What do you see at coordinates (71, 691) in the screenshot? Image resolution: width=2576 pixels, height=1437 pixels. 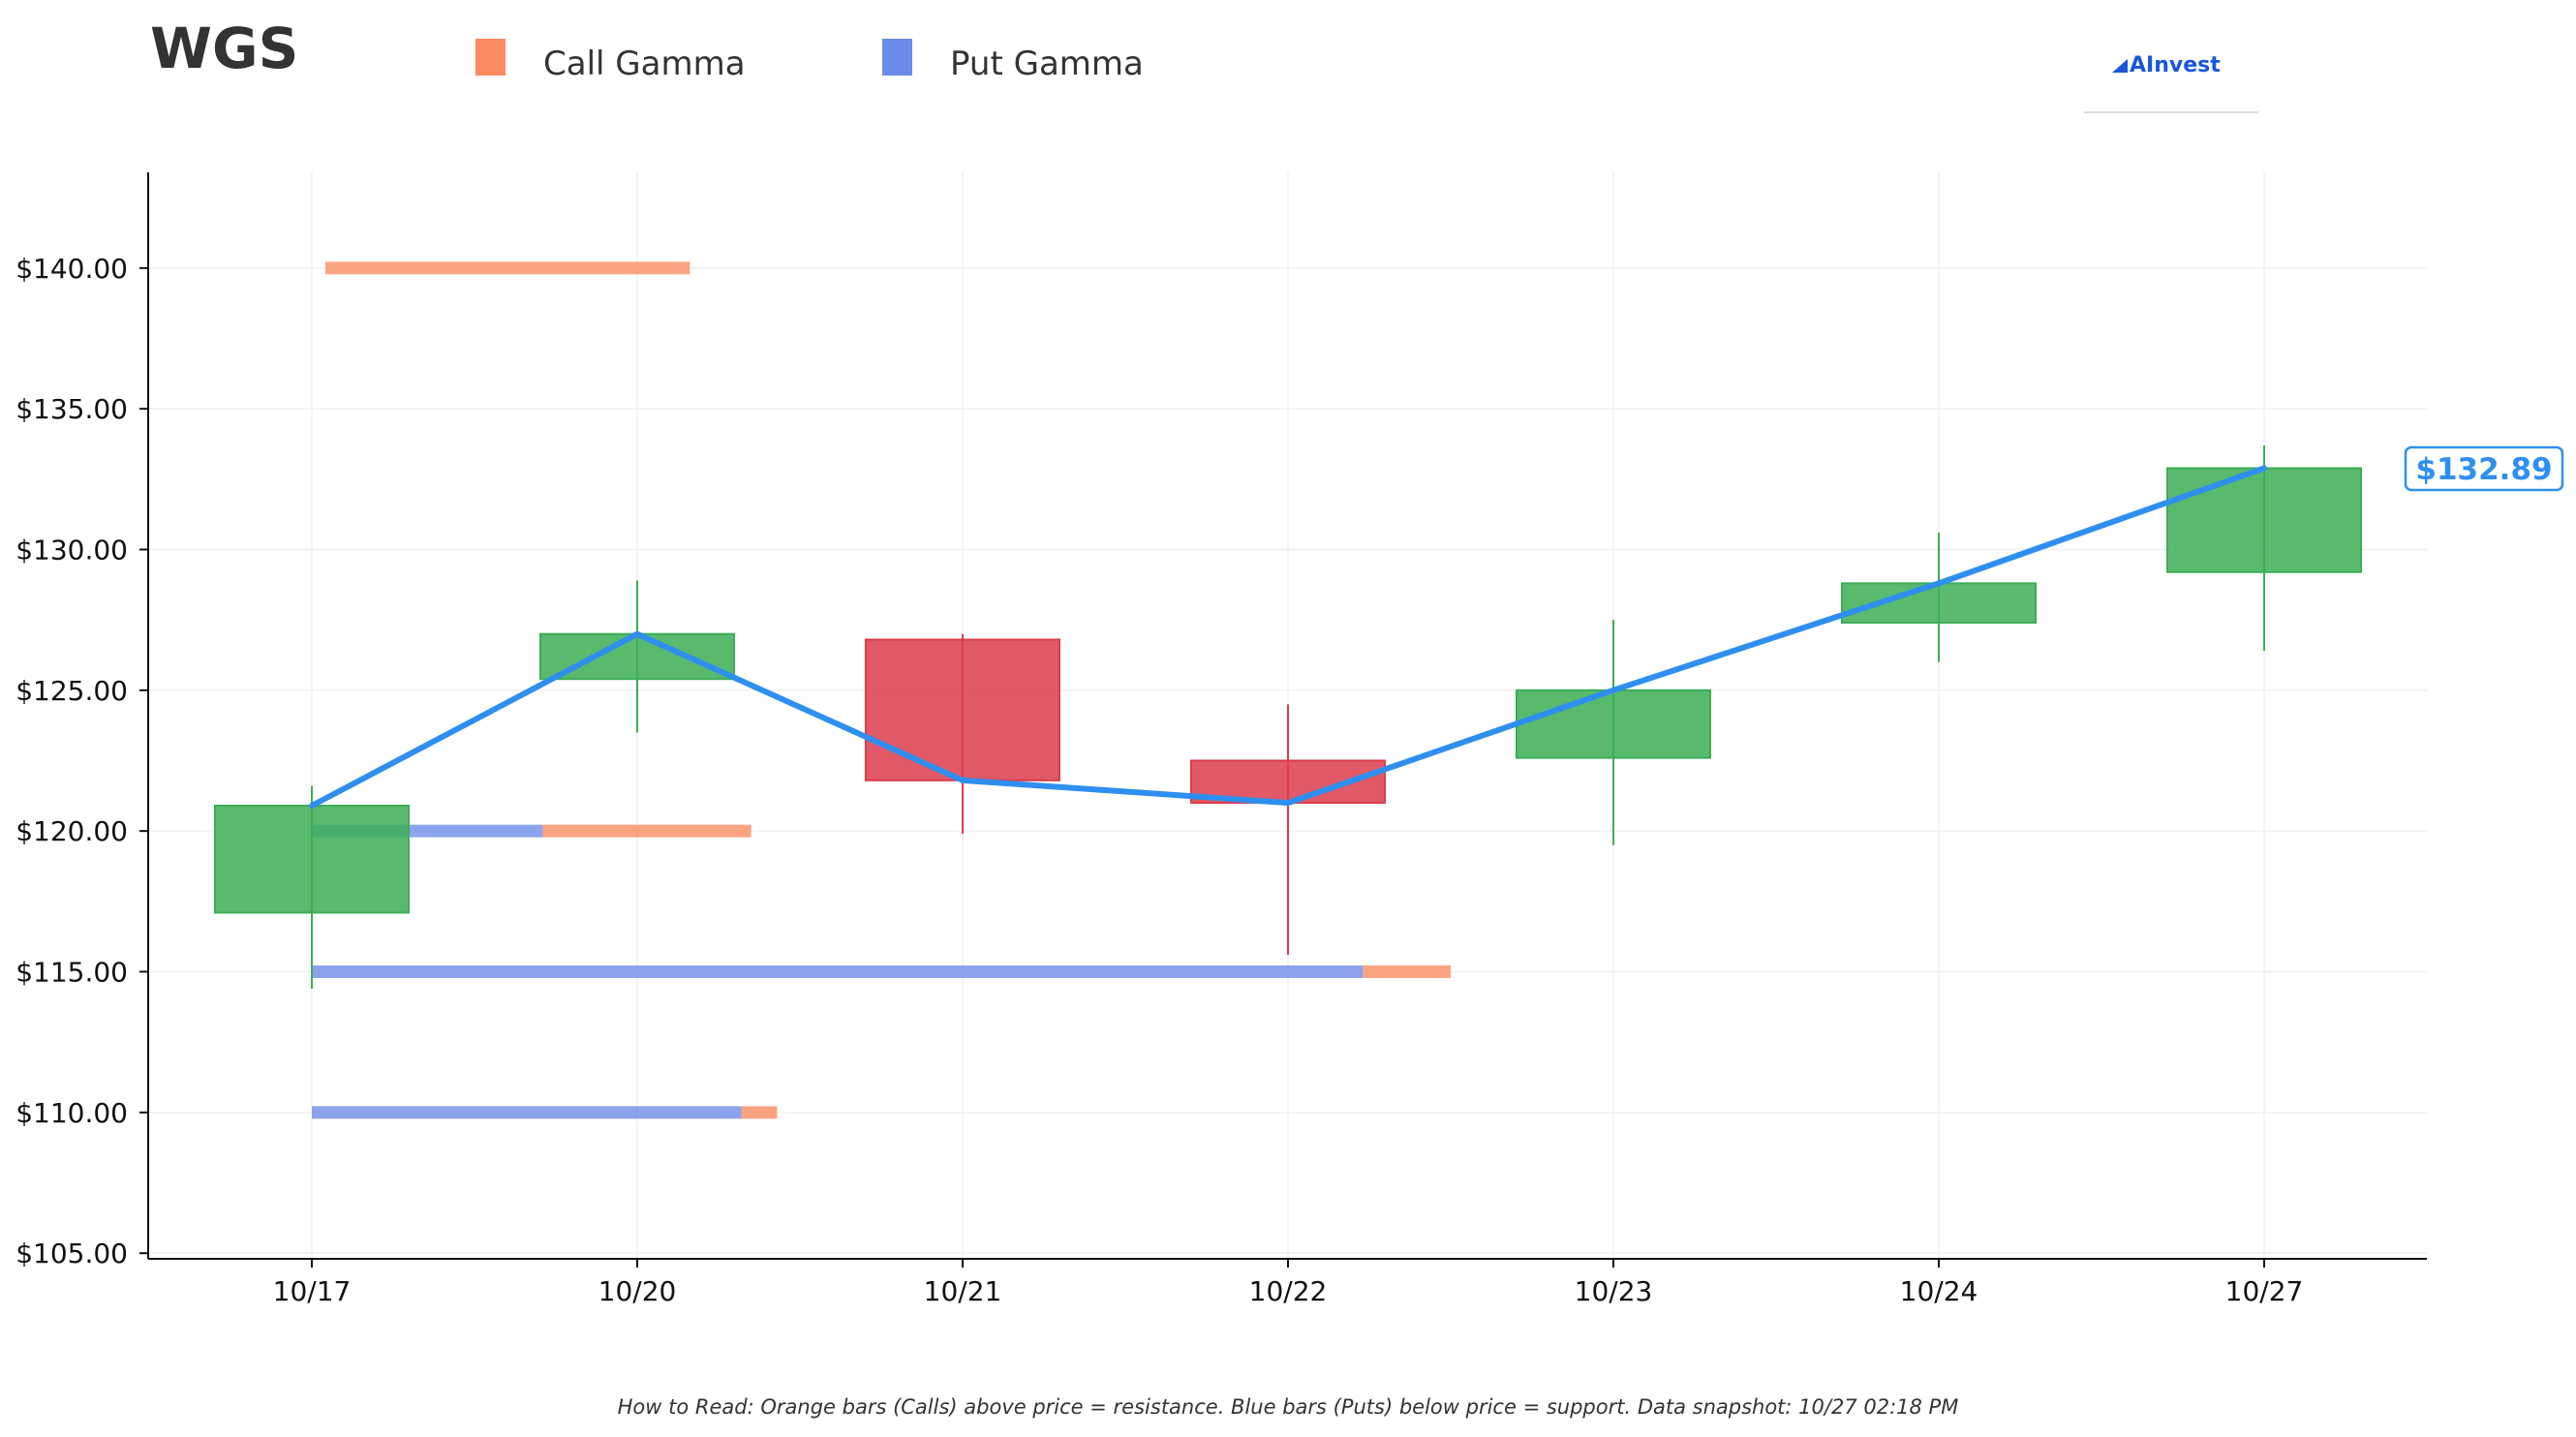 I see `y-tick-label-4: $125.00` at bounding box center [71, 691].